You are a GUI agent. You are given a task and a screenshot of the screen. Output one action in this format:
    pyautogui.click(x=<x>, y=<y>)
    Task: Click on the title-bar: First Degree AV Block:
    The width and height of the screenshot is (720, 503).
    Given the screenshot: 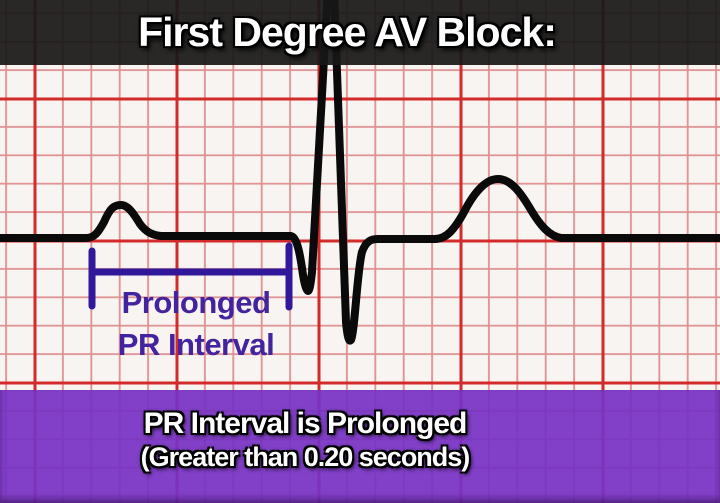 What is the action you would take?
    pyautogui.click(x=360, y=32)
    